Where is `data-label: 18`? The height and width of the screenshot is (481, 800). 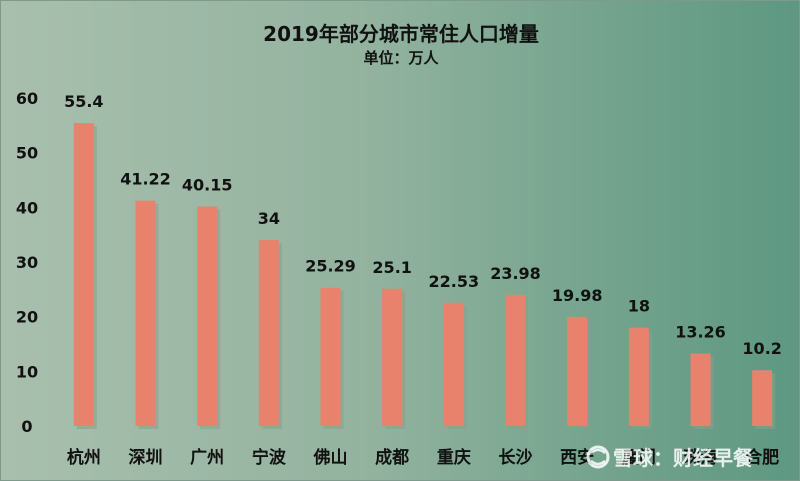
data-label: 18 is located at coordinates (639, 306).